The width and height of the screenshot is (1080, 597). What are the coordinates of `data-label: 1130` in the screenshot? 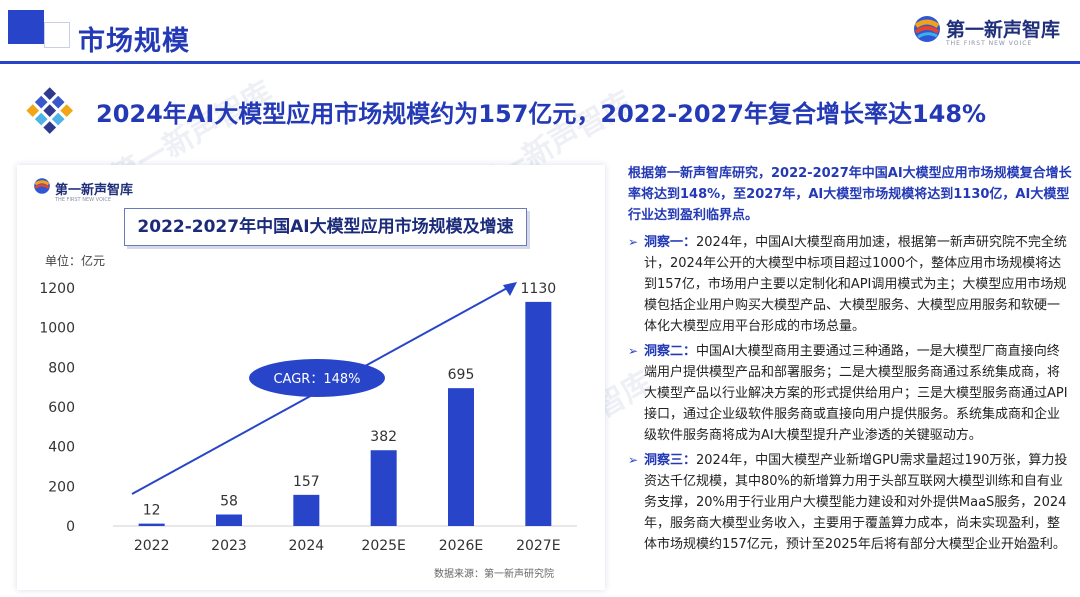 It's located at (539, 289).